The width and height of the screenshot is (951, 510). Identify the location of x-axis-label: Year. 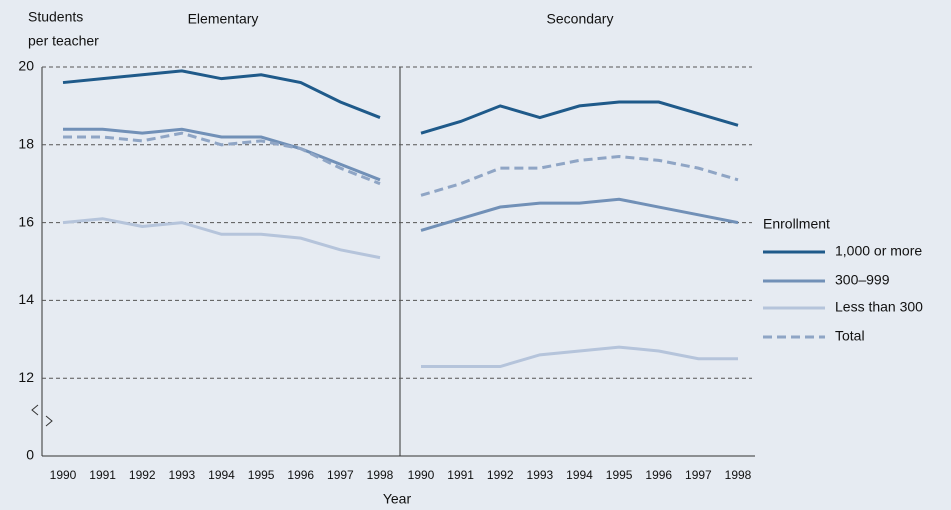
(397, 499).